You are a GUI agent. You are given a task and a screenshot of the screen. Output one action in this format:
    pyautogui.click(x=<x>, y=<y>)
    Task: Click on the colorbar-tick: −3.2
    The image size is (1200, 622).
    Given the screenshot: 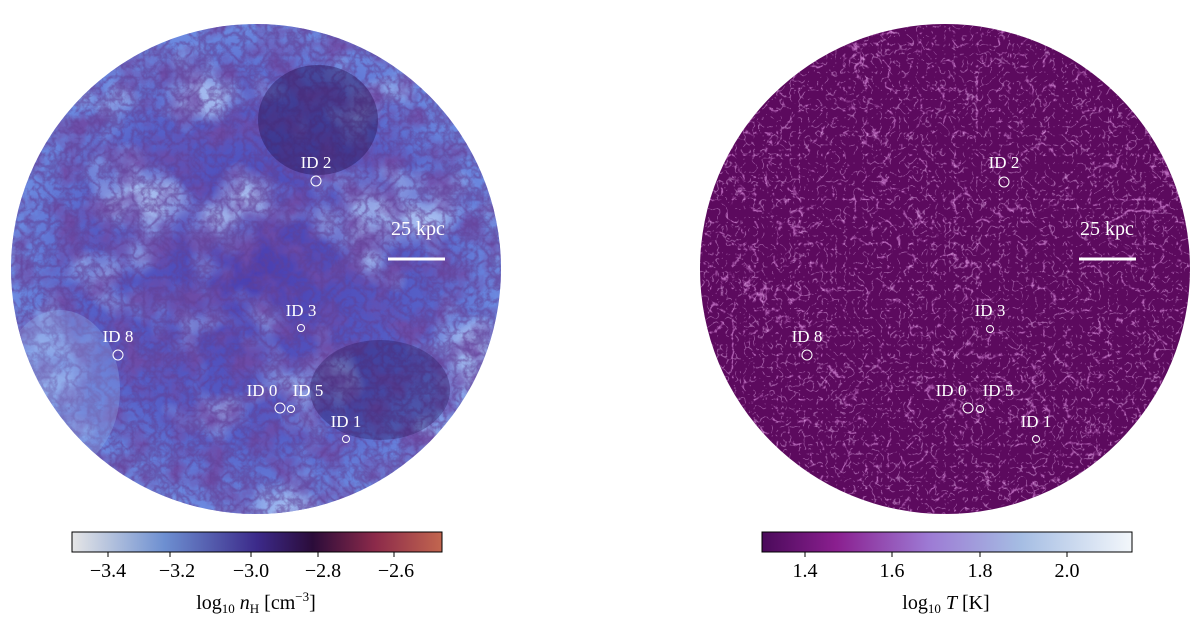 What is the action you would take?
    pyautogui.click(x=177, y=571)
    